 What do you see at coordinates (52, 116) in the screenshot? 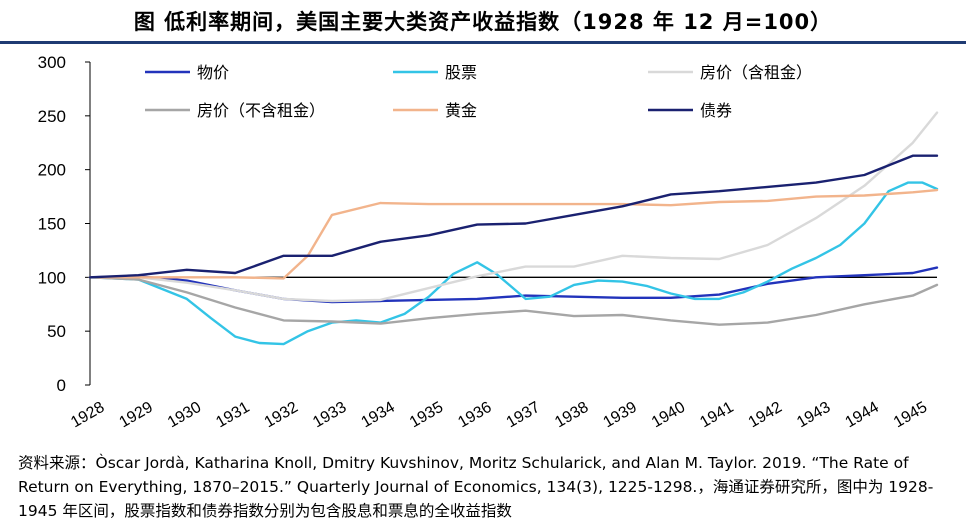
I see `y-tick-label: 250` at bounding box center [52, 116].